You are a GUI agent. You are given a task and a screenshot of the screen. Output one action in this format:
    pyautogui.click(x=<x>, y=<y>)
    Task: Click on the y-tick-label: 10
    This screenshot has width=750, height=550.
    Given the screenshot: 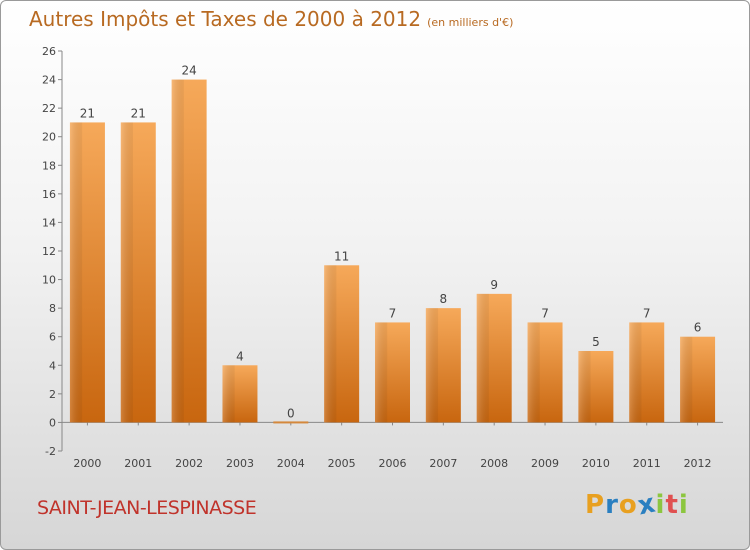 What is the action you would take?
    pyautogui.click(x=49, y=280)
    